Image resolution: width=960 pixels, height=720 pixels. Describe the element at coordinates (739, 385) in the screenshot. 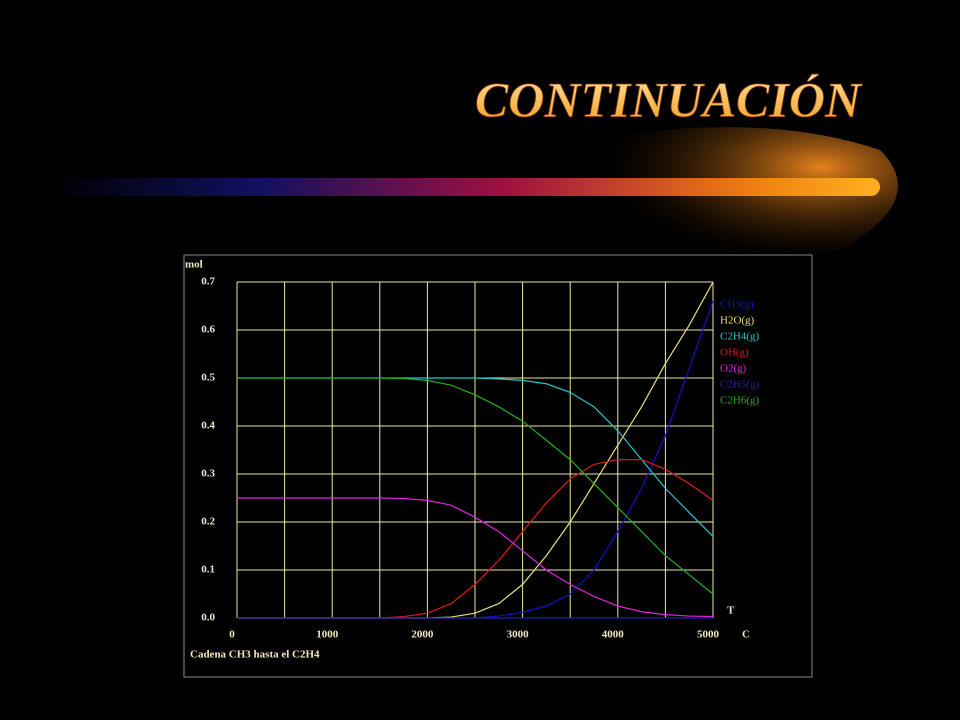

I see `legend-entry: C2H5(g)` at that location.